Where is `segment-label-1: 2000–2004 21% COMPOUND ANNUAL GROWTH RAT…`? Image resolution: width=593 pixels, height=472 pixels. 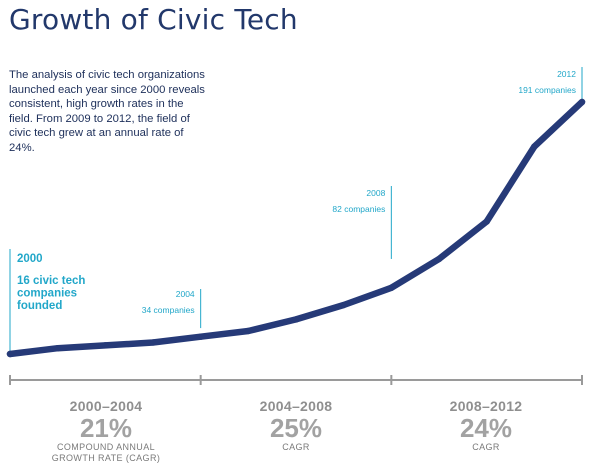
segment-label-1: 2000–2004 21% COMPOUND ANNUAL GROWTH RAT… is located at coordinates (106, 431).